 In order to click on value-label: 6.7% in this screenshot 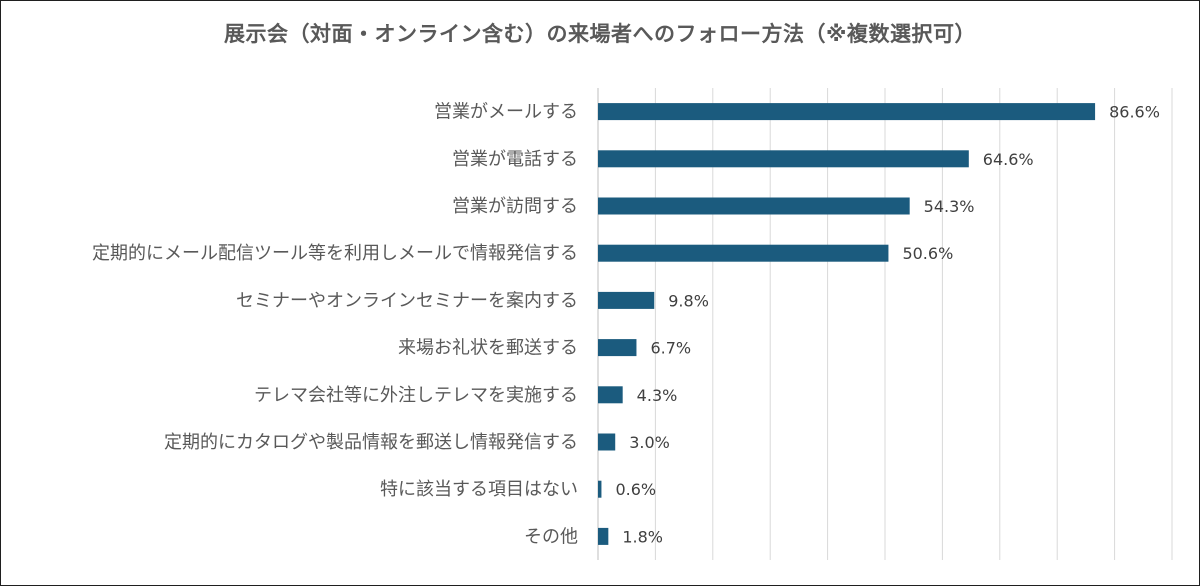, I will do `click(670, 348)`.